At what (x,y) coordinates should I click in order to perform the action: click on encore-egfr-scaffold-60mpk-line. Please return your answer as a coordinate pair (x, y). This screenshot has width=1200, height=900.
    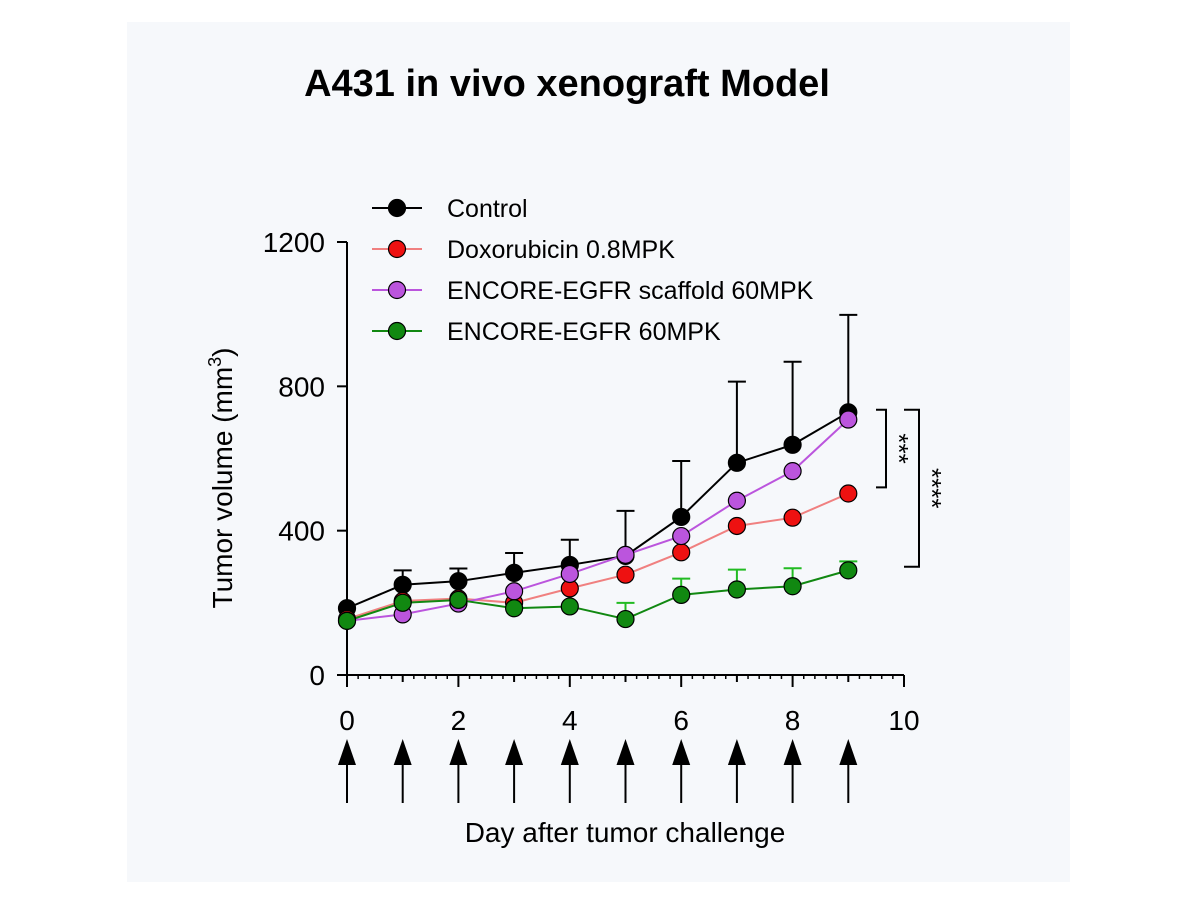
    Looking at the image, I should click on (597, 520).